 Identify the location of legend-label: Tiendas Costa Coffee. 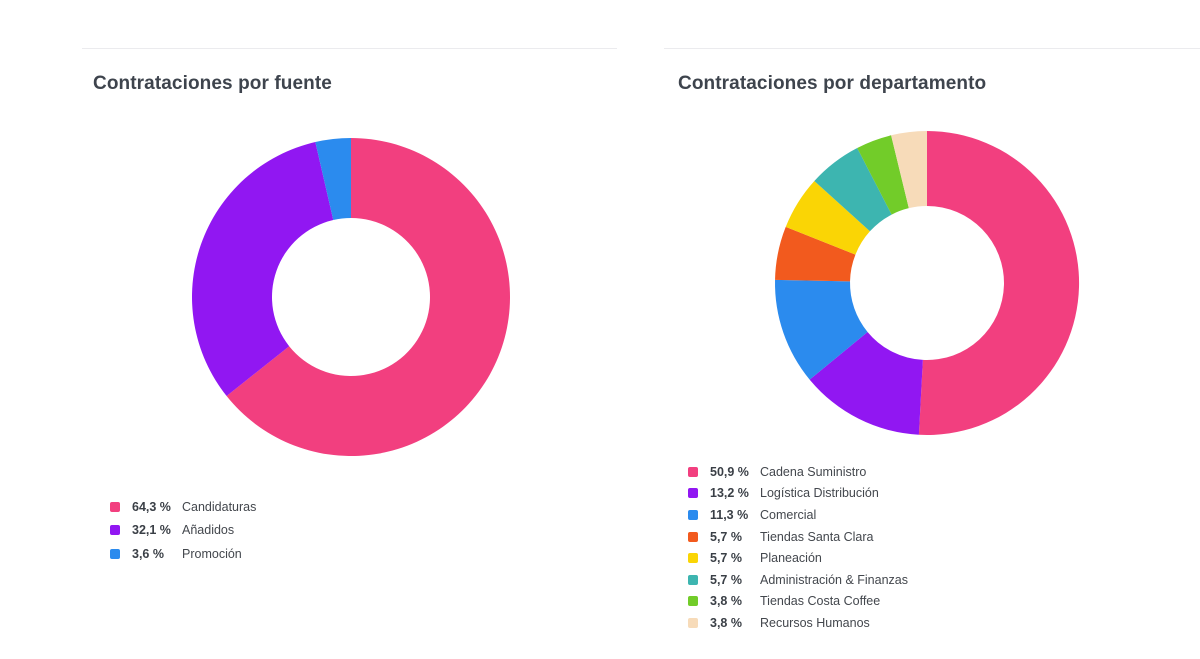
(820, 601).